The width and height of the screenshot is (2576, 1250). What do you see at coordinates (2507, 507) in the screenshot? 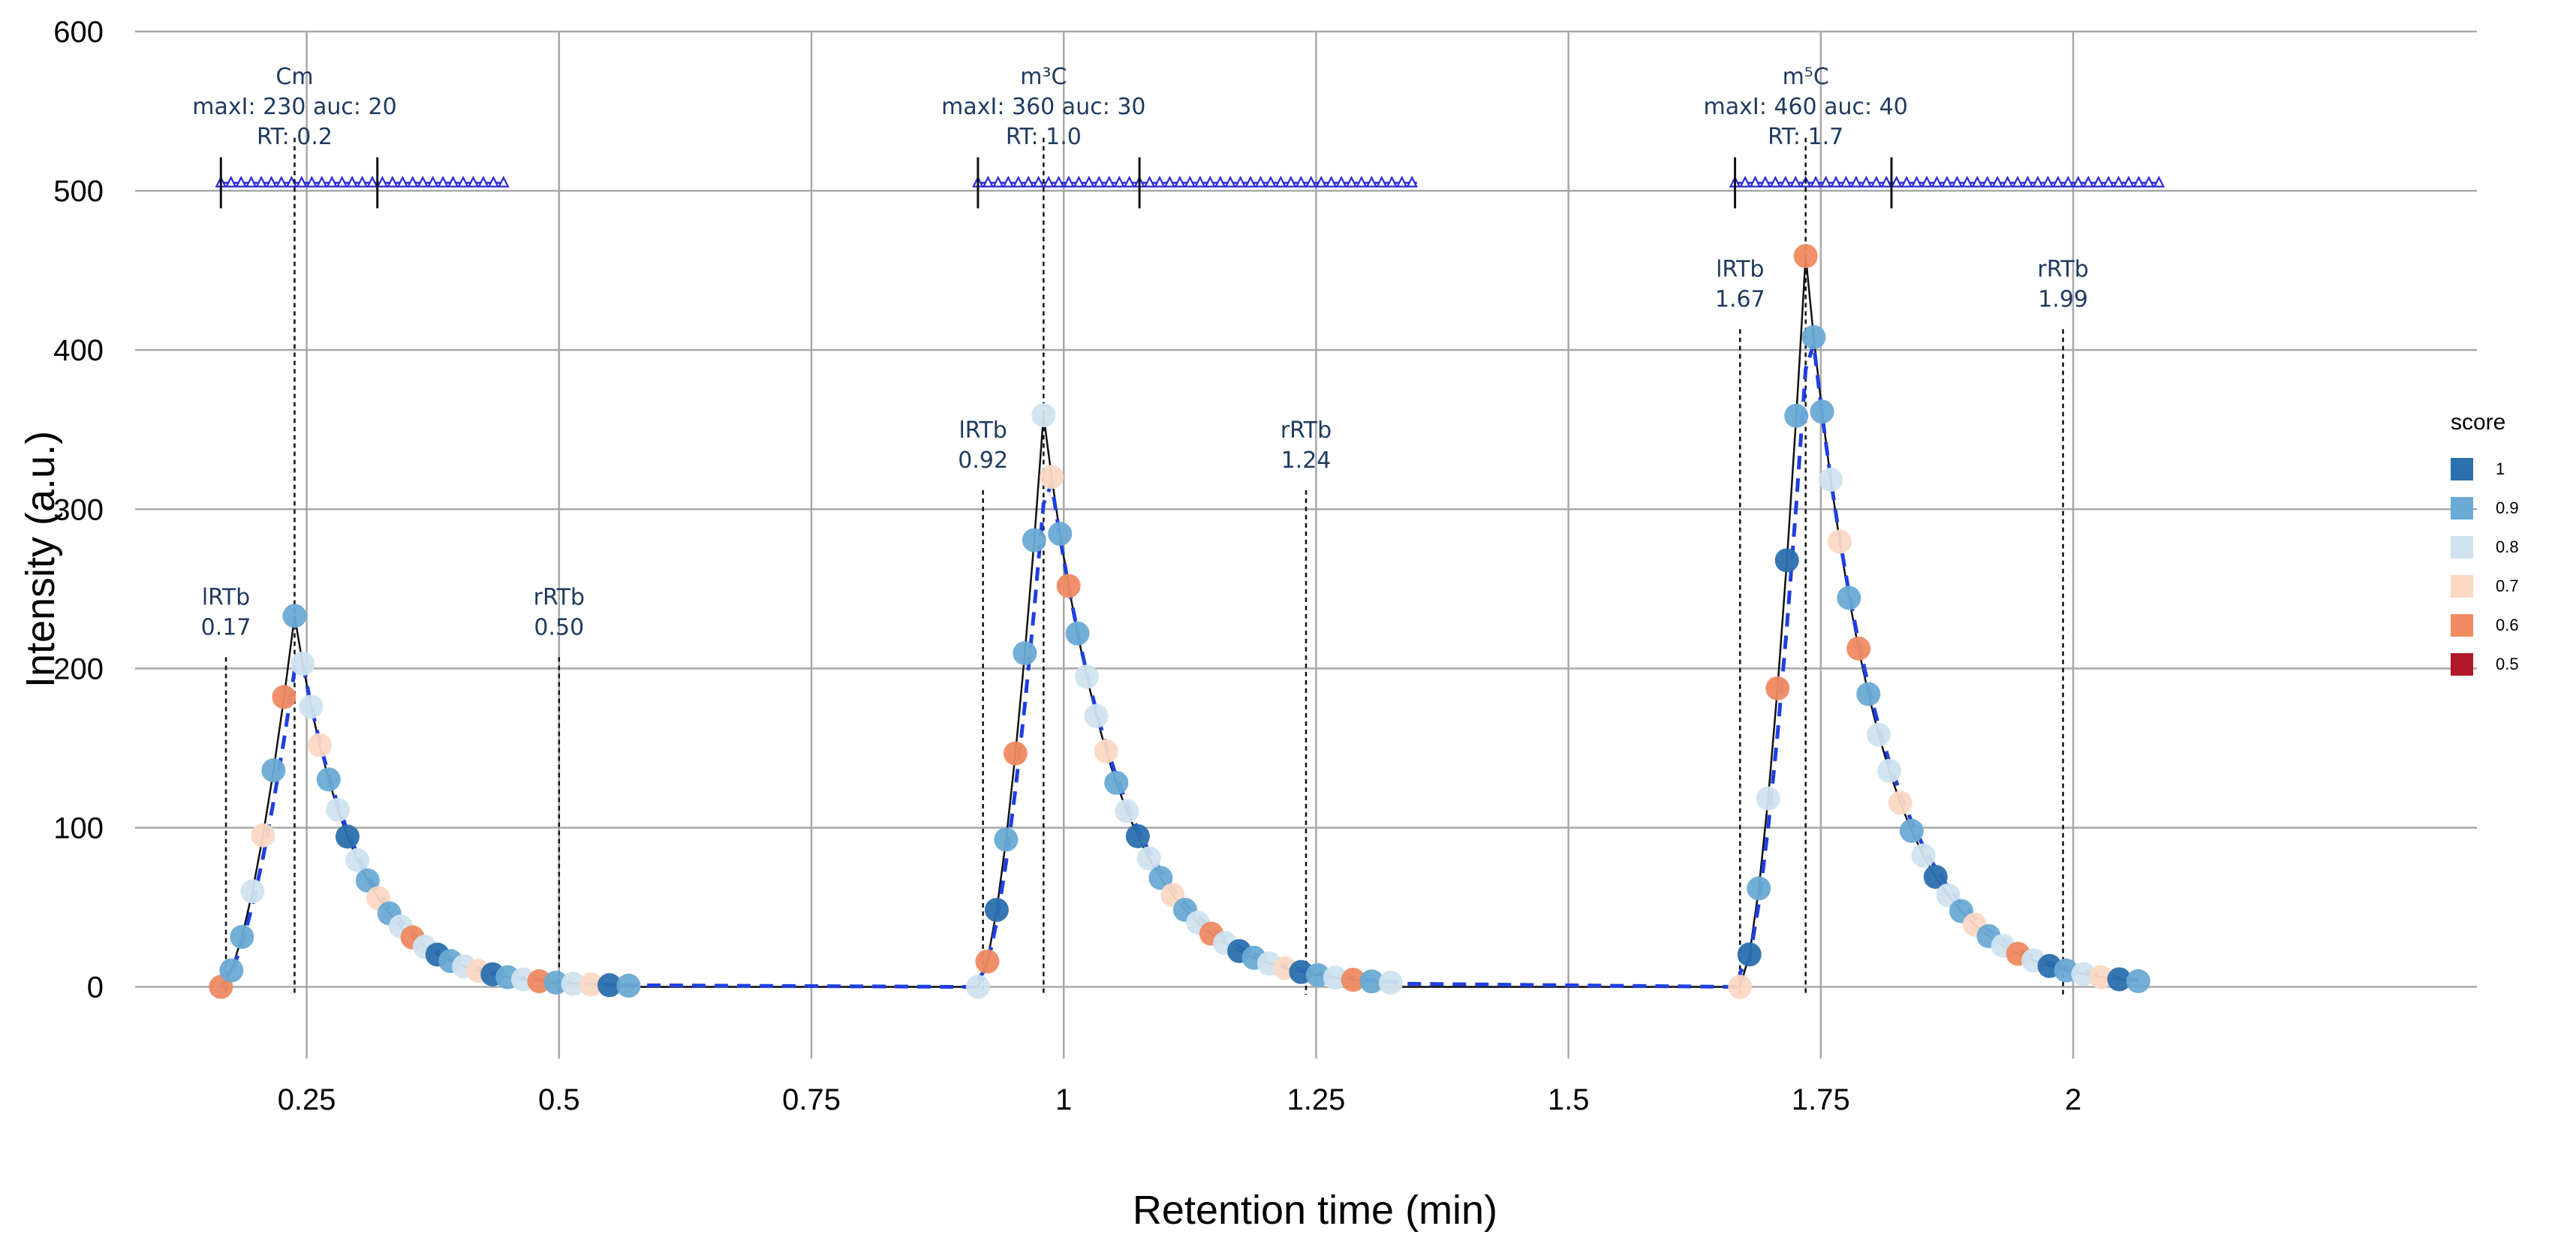
I see `legend-label: 0.9` at bounding box center [2507, 507].